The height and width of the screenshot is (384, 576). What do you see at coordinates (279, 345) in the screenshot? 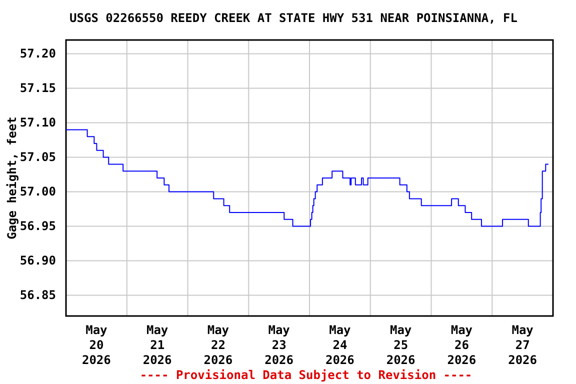
I see `x-tick-label: May 23 2026` at bounding box center [279, 345].